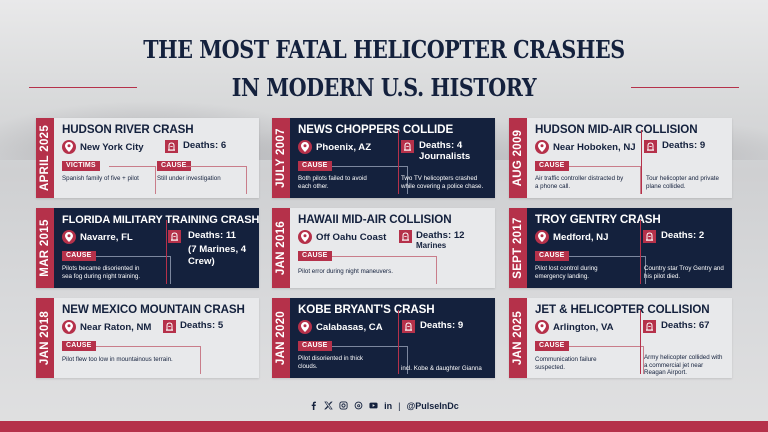 This screenshot has width=768, height=432. Describe the element at coordinates (518, 158) in the screenshot. I see `crash-date: AUG 2009` at that location.